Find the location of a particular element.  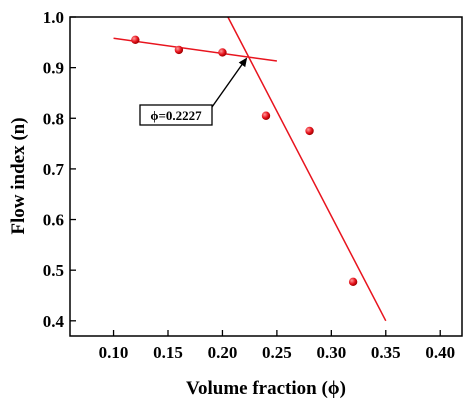

y-tick-label: 1.0 is located at coordinates (53, 17).